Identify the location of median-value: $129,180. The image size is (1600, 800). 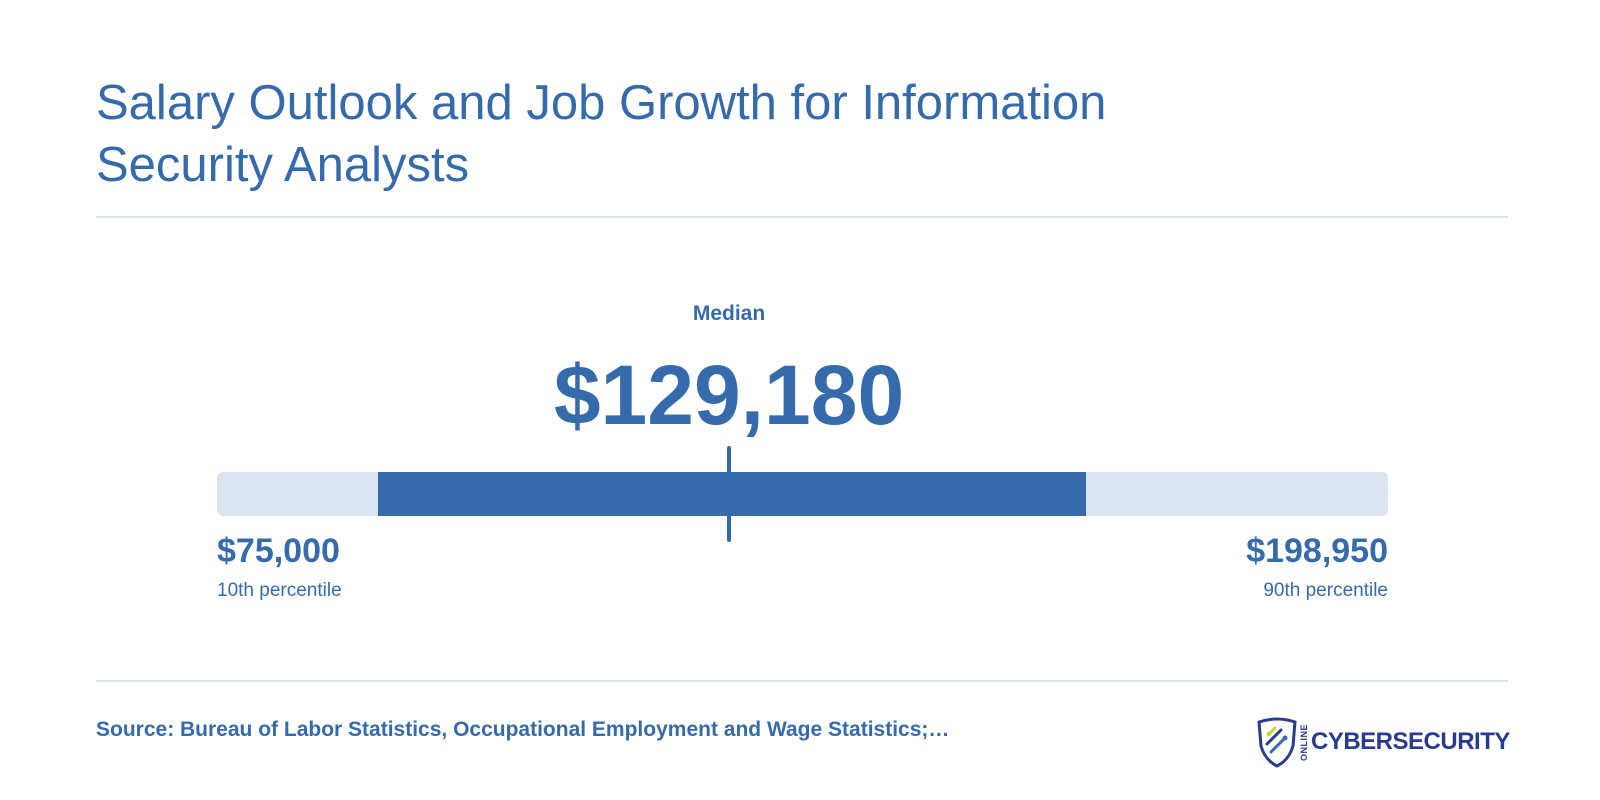
(729, 395).